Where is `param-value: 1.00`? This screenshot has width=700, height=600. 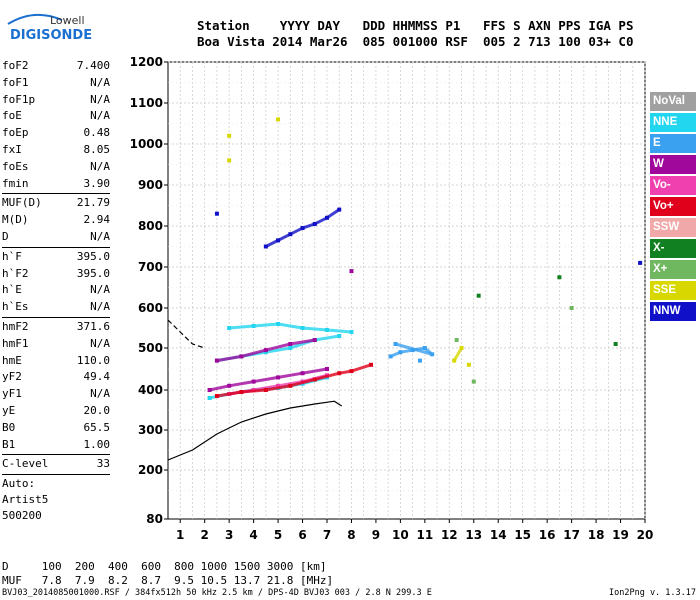 param-value: 1.00 is located at coordinates (97, 444).